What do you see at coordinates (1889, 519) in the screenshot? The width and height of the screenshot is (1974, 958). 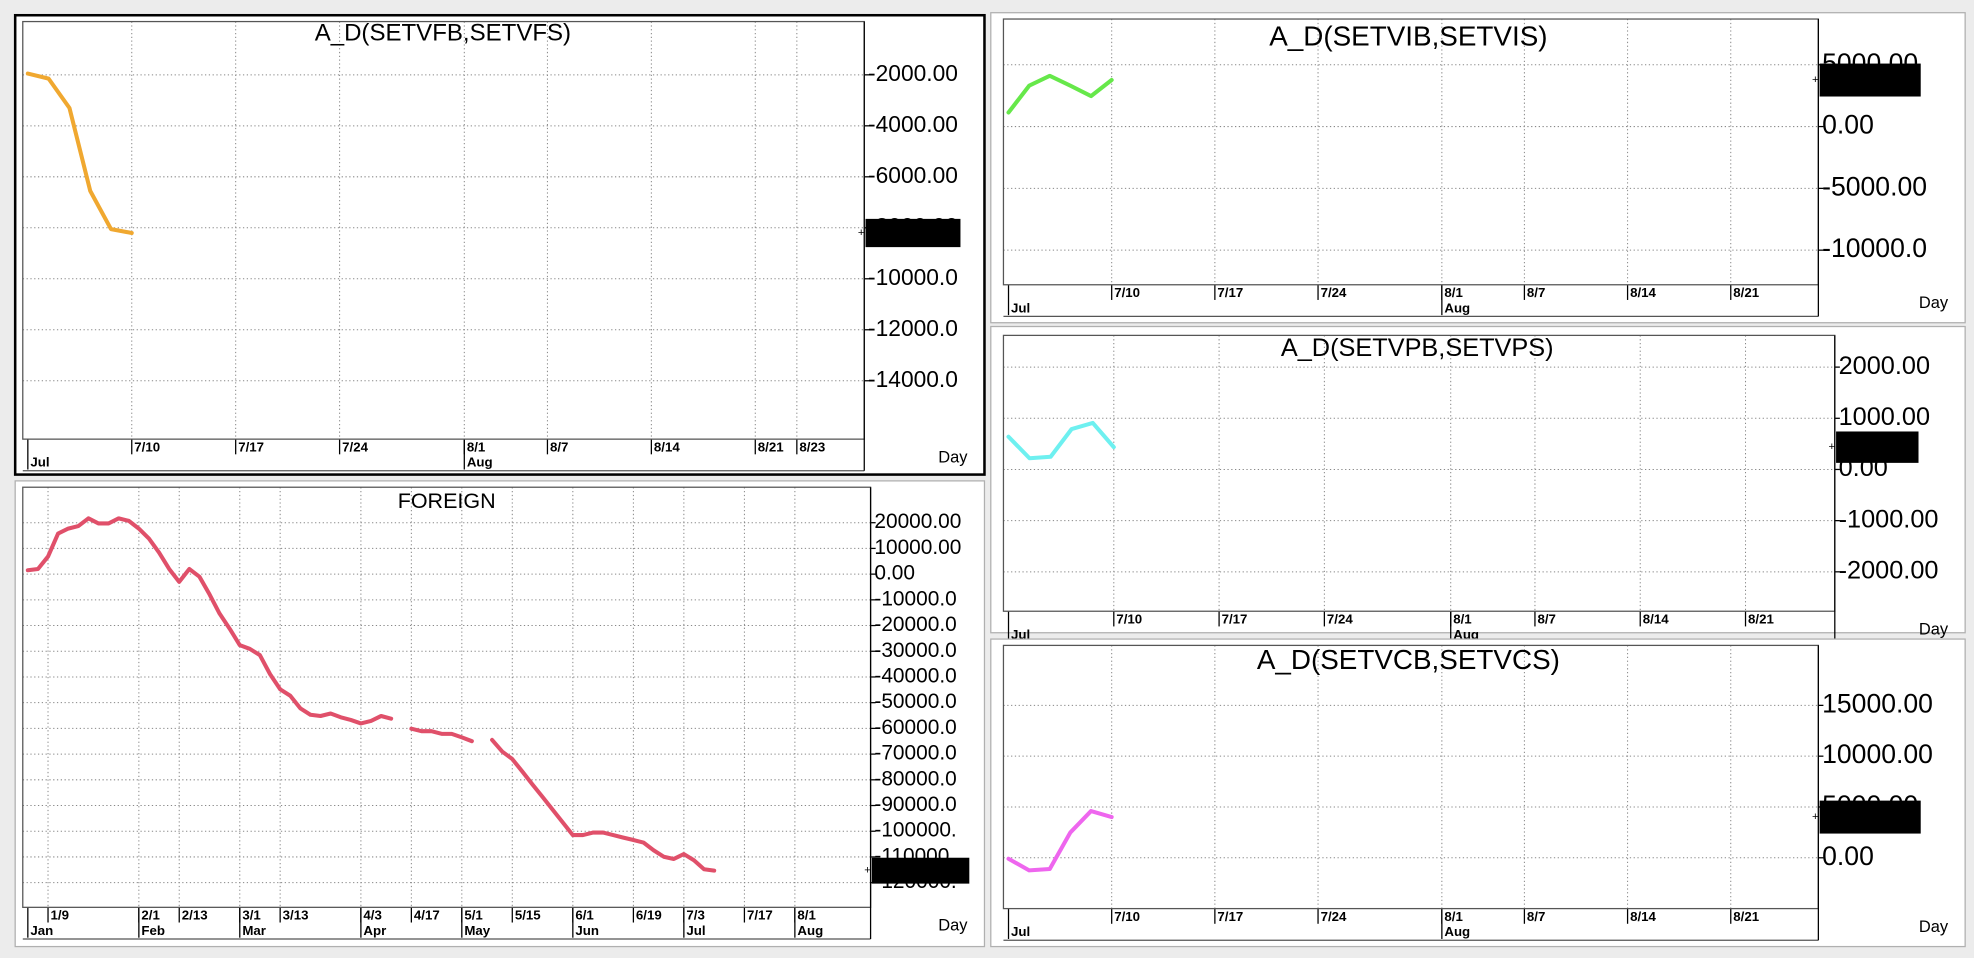 I see `y-tick-label: -1000.00` at bounding box center [1889, 519].